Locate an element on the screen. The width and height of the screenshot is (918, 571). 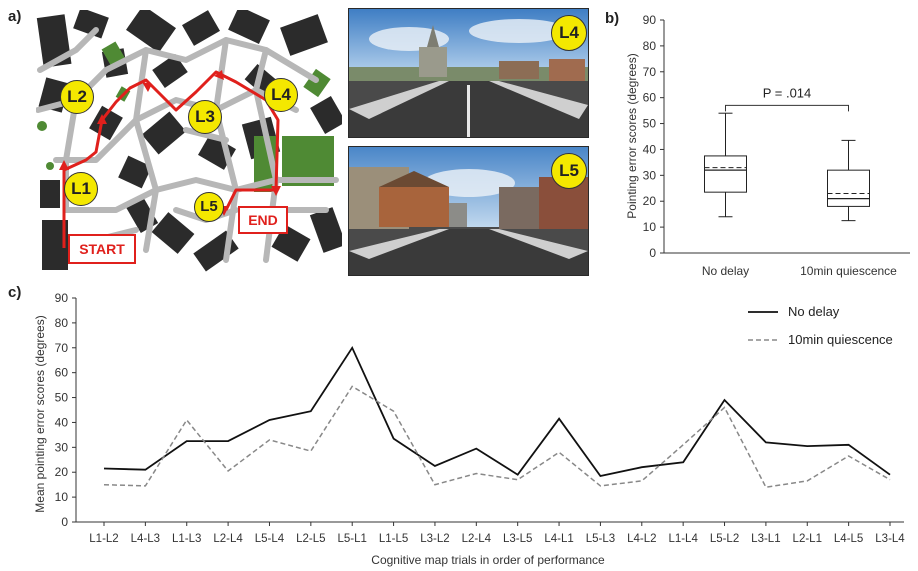
line-chart-x-tick-label: L2-L1 is located at coordinates (807, 539).